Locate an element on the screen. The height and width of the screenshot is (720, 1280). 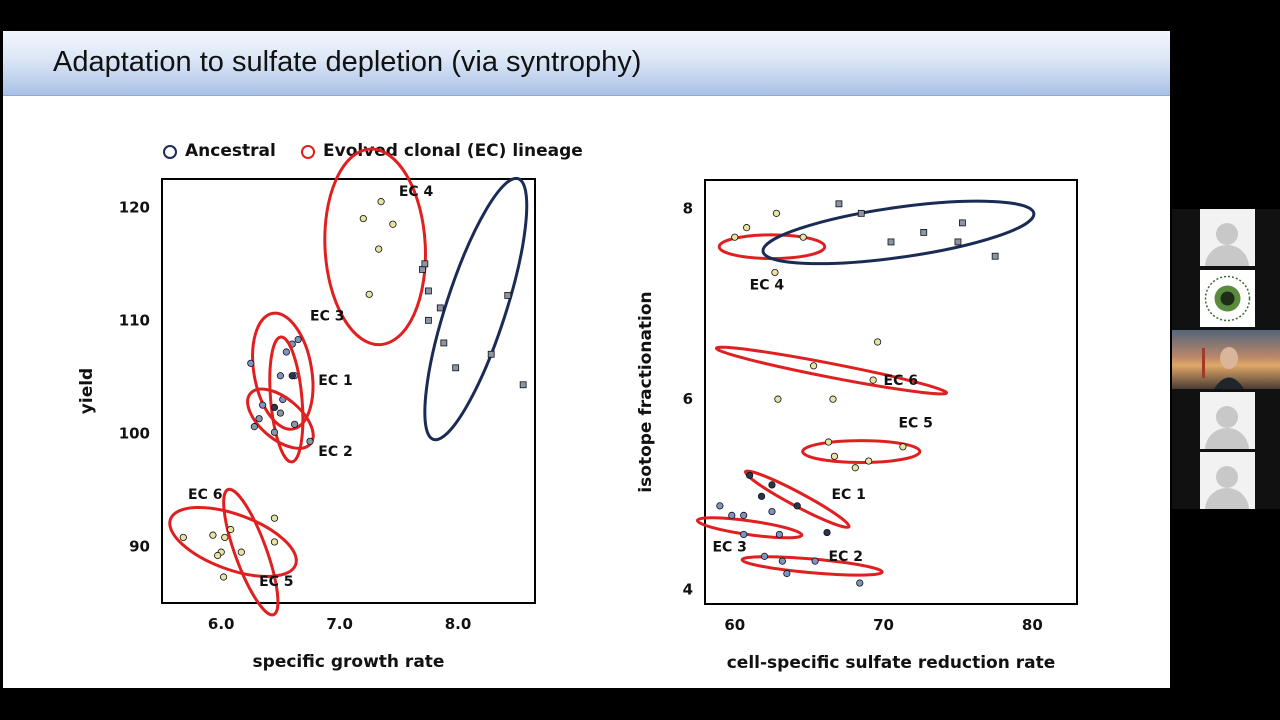
organization-logo-icon is located at coordinates (1227, 298).